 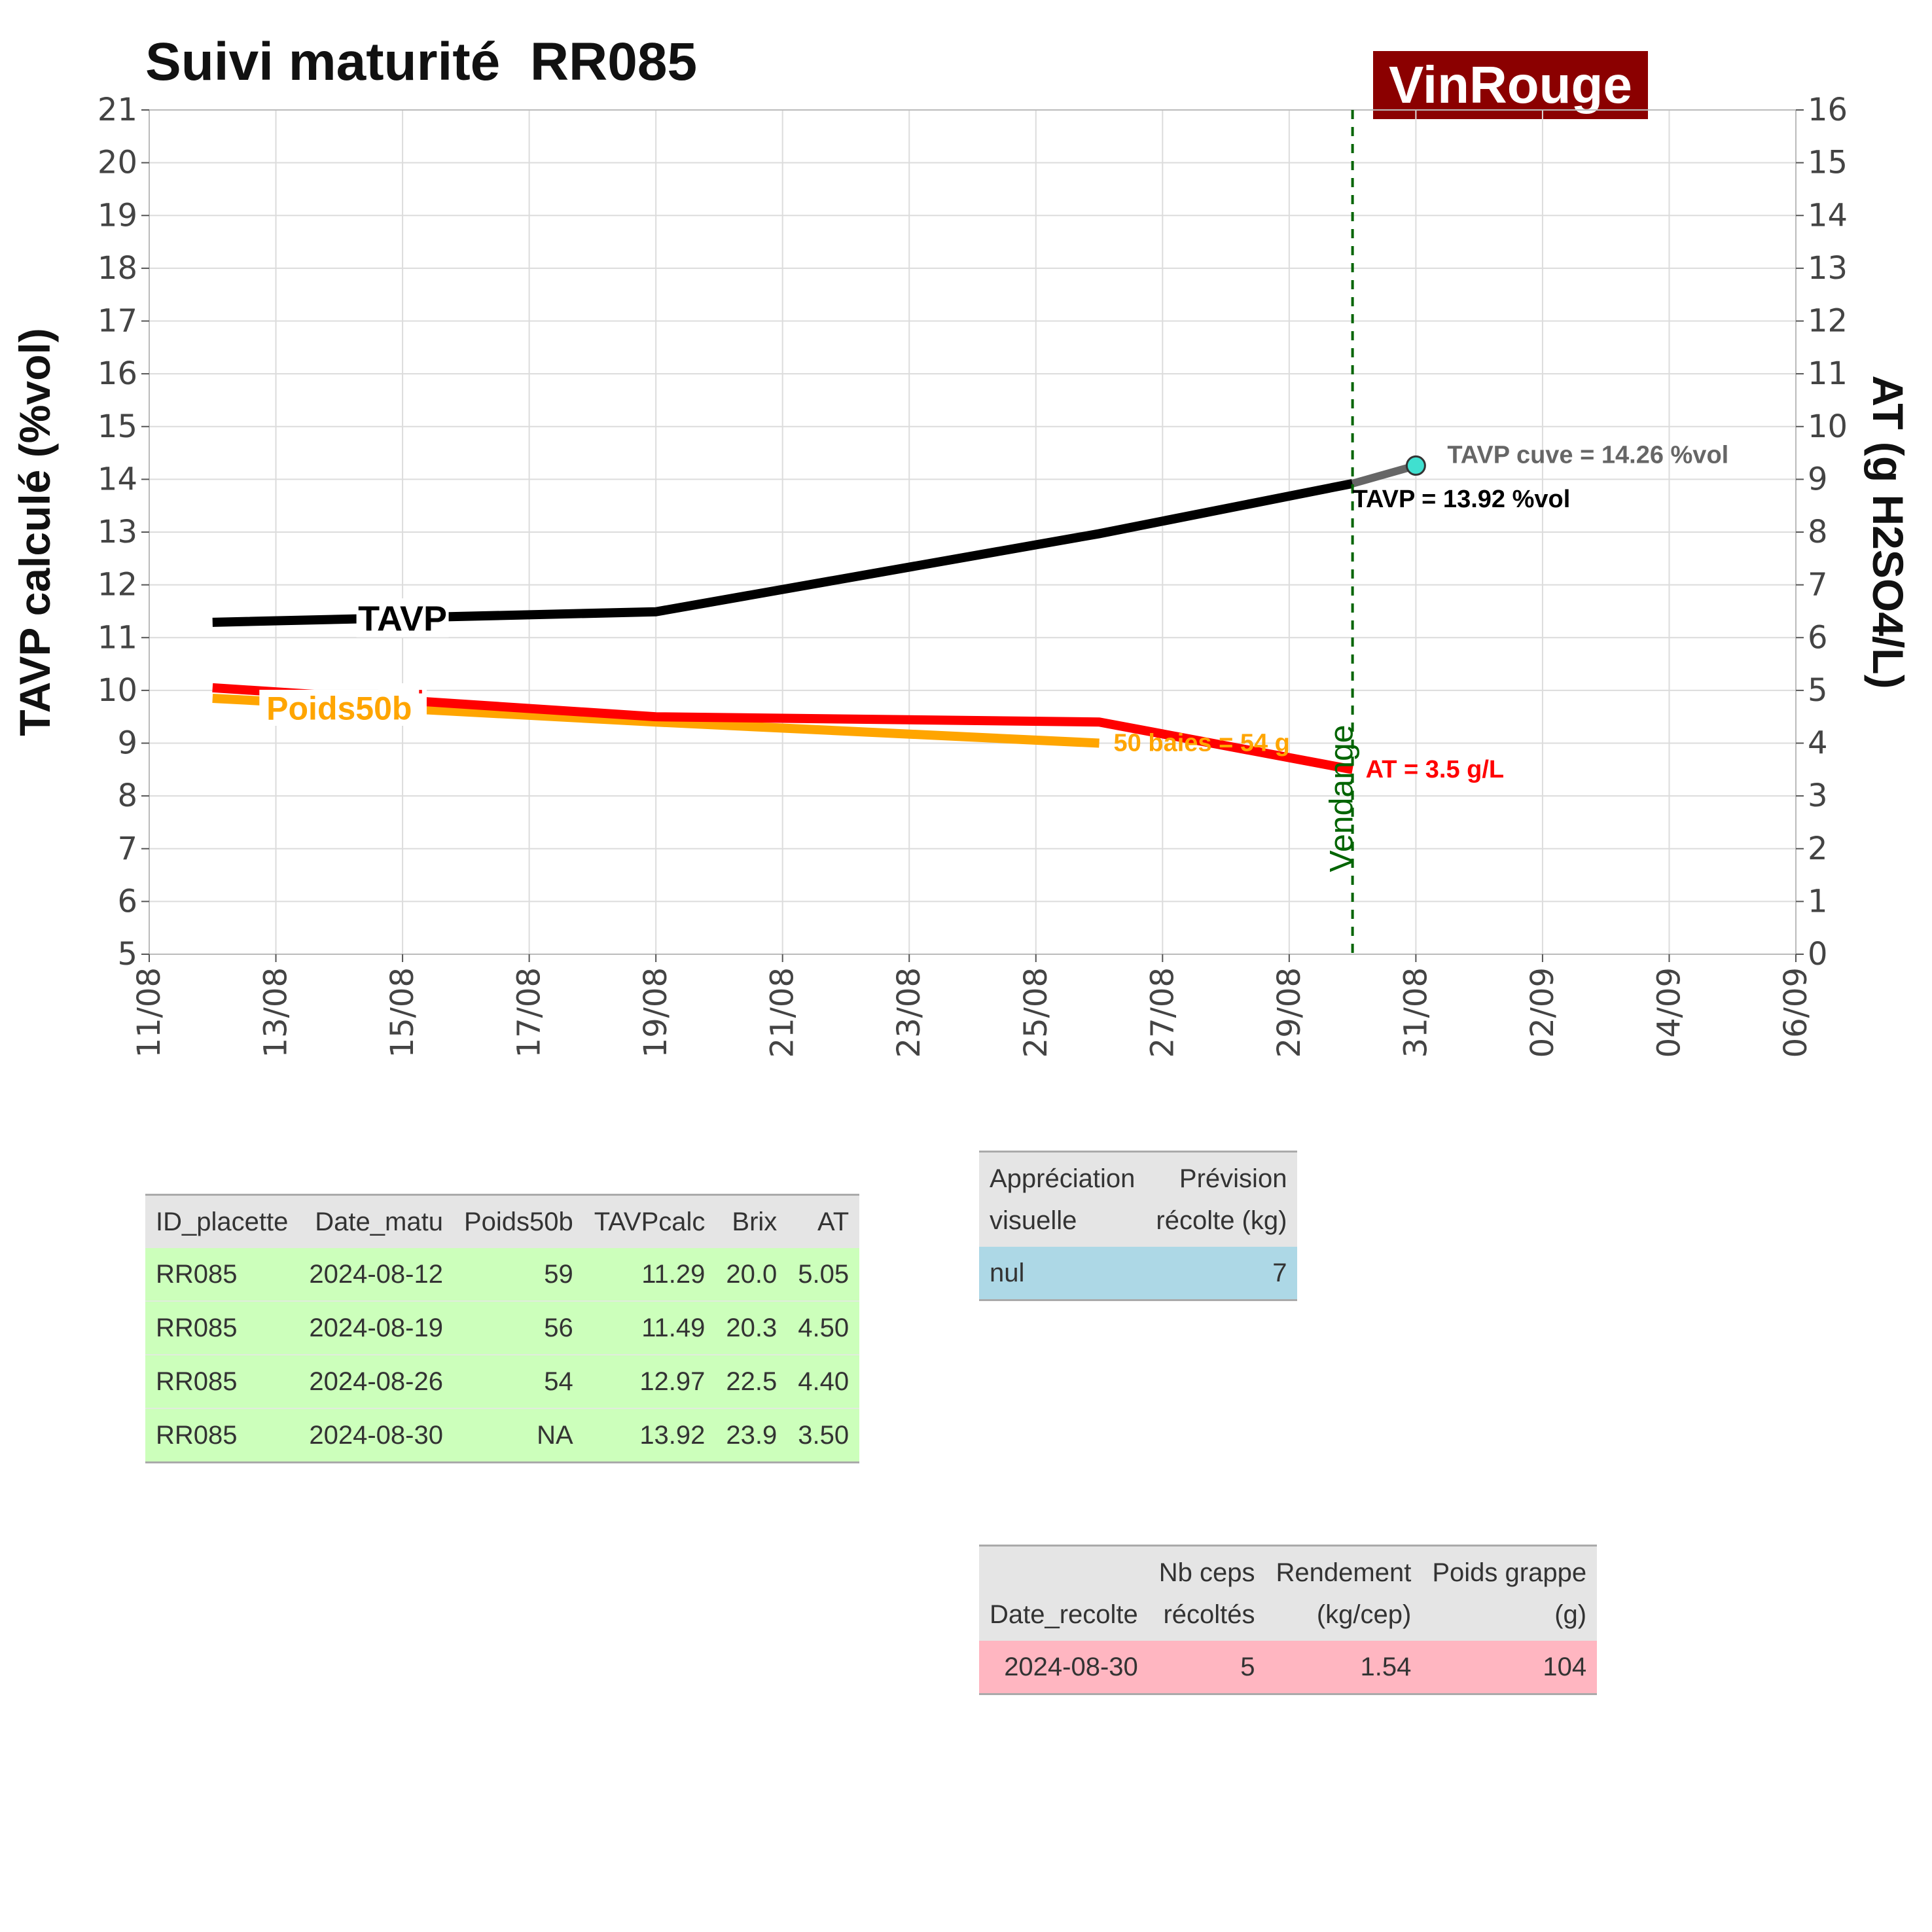 I want to click on brand-logo: VinRouge, so click(x=1510, y=85).